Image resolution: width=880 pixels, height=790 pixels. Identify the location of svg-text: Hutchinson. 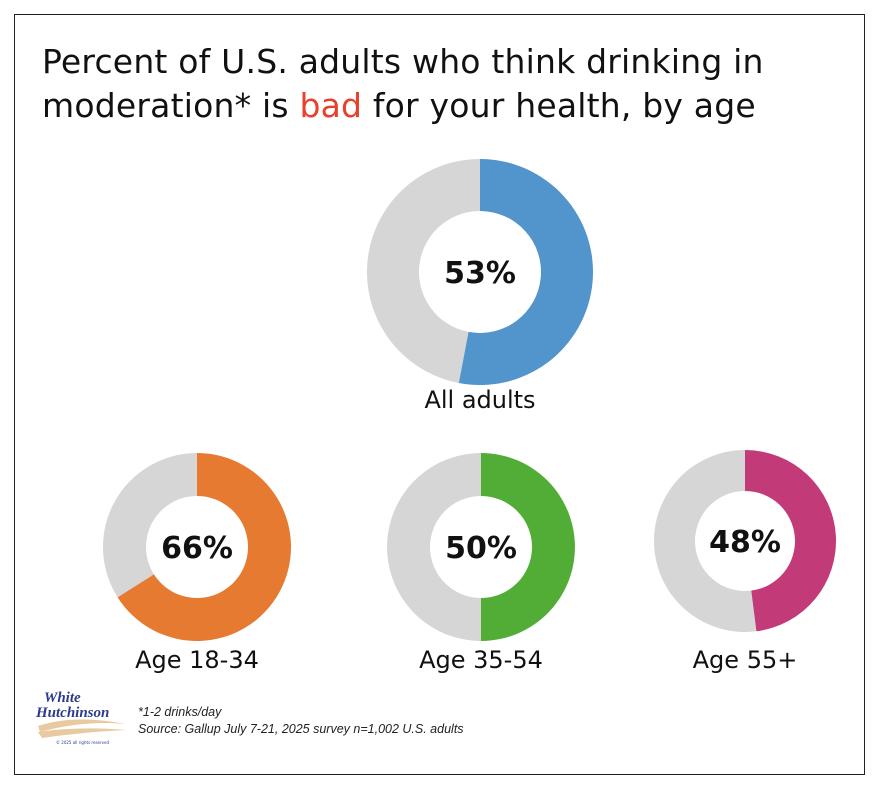
(72, 713).